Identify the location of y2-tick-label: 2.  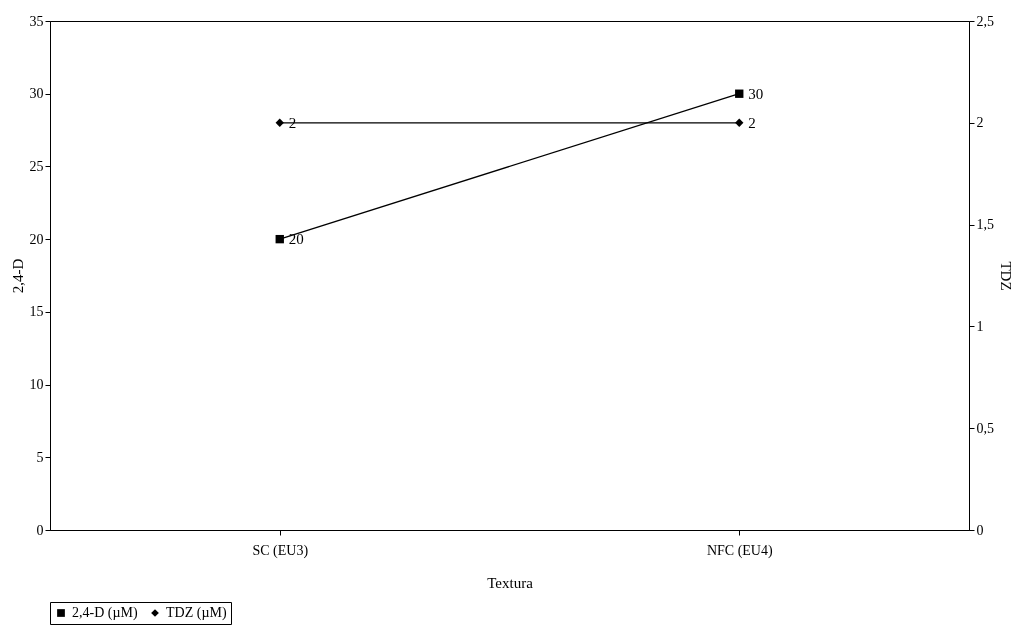
(980, 123).